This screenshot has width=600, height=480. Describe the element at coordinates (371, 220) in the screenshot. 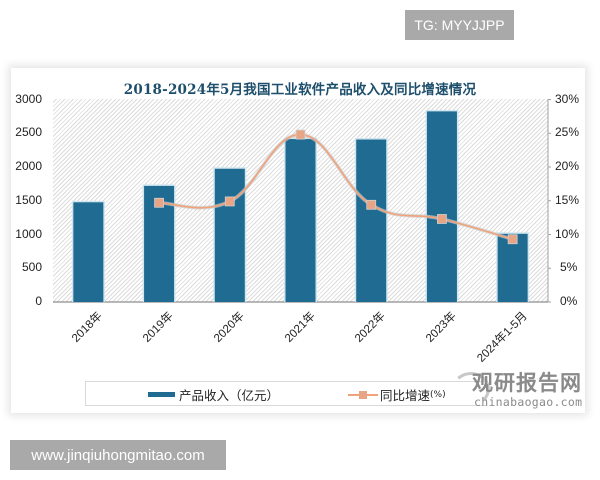

I see `bar-2022年` at that location.